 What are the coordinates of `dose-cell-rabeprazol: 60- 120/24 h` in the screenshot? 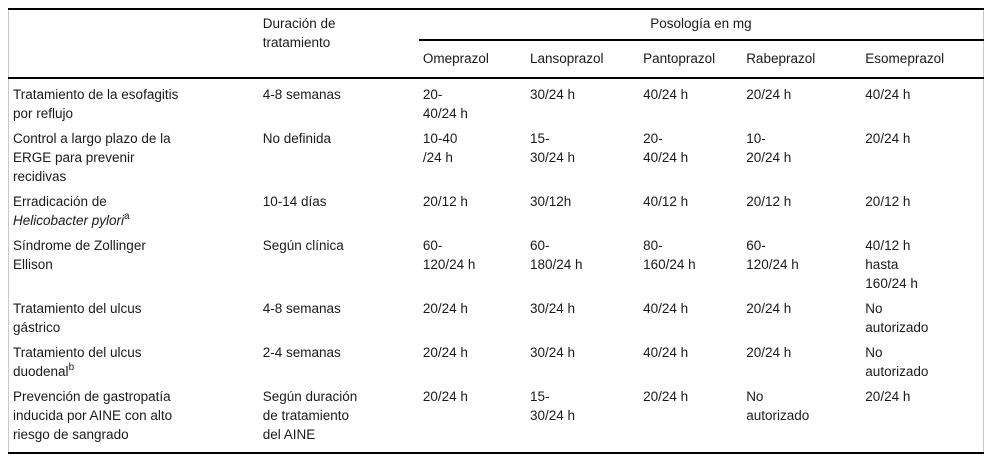 It's located at (772, 255).